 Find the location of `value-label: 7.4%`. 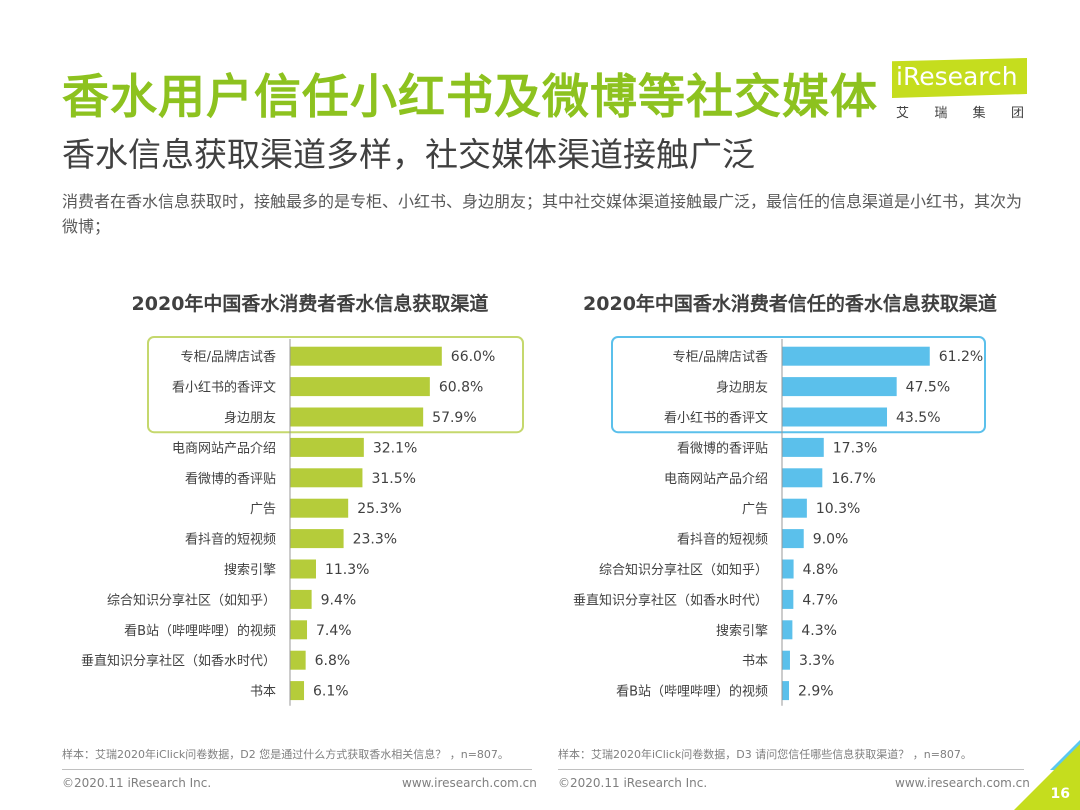

value-label: 7.4% is located at coordinates (334, 631).